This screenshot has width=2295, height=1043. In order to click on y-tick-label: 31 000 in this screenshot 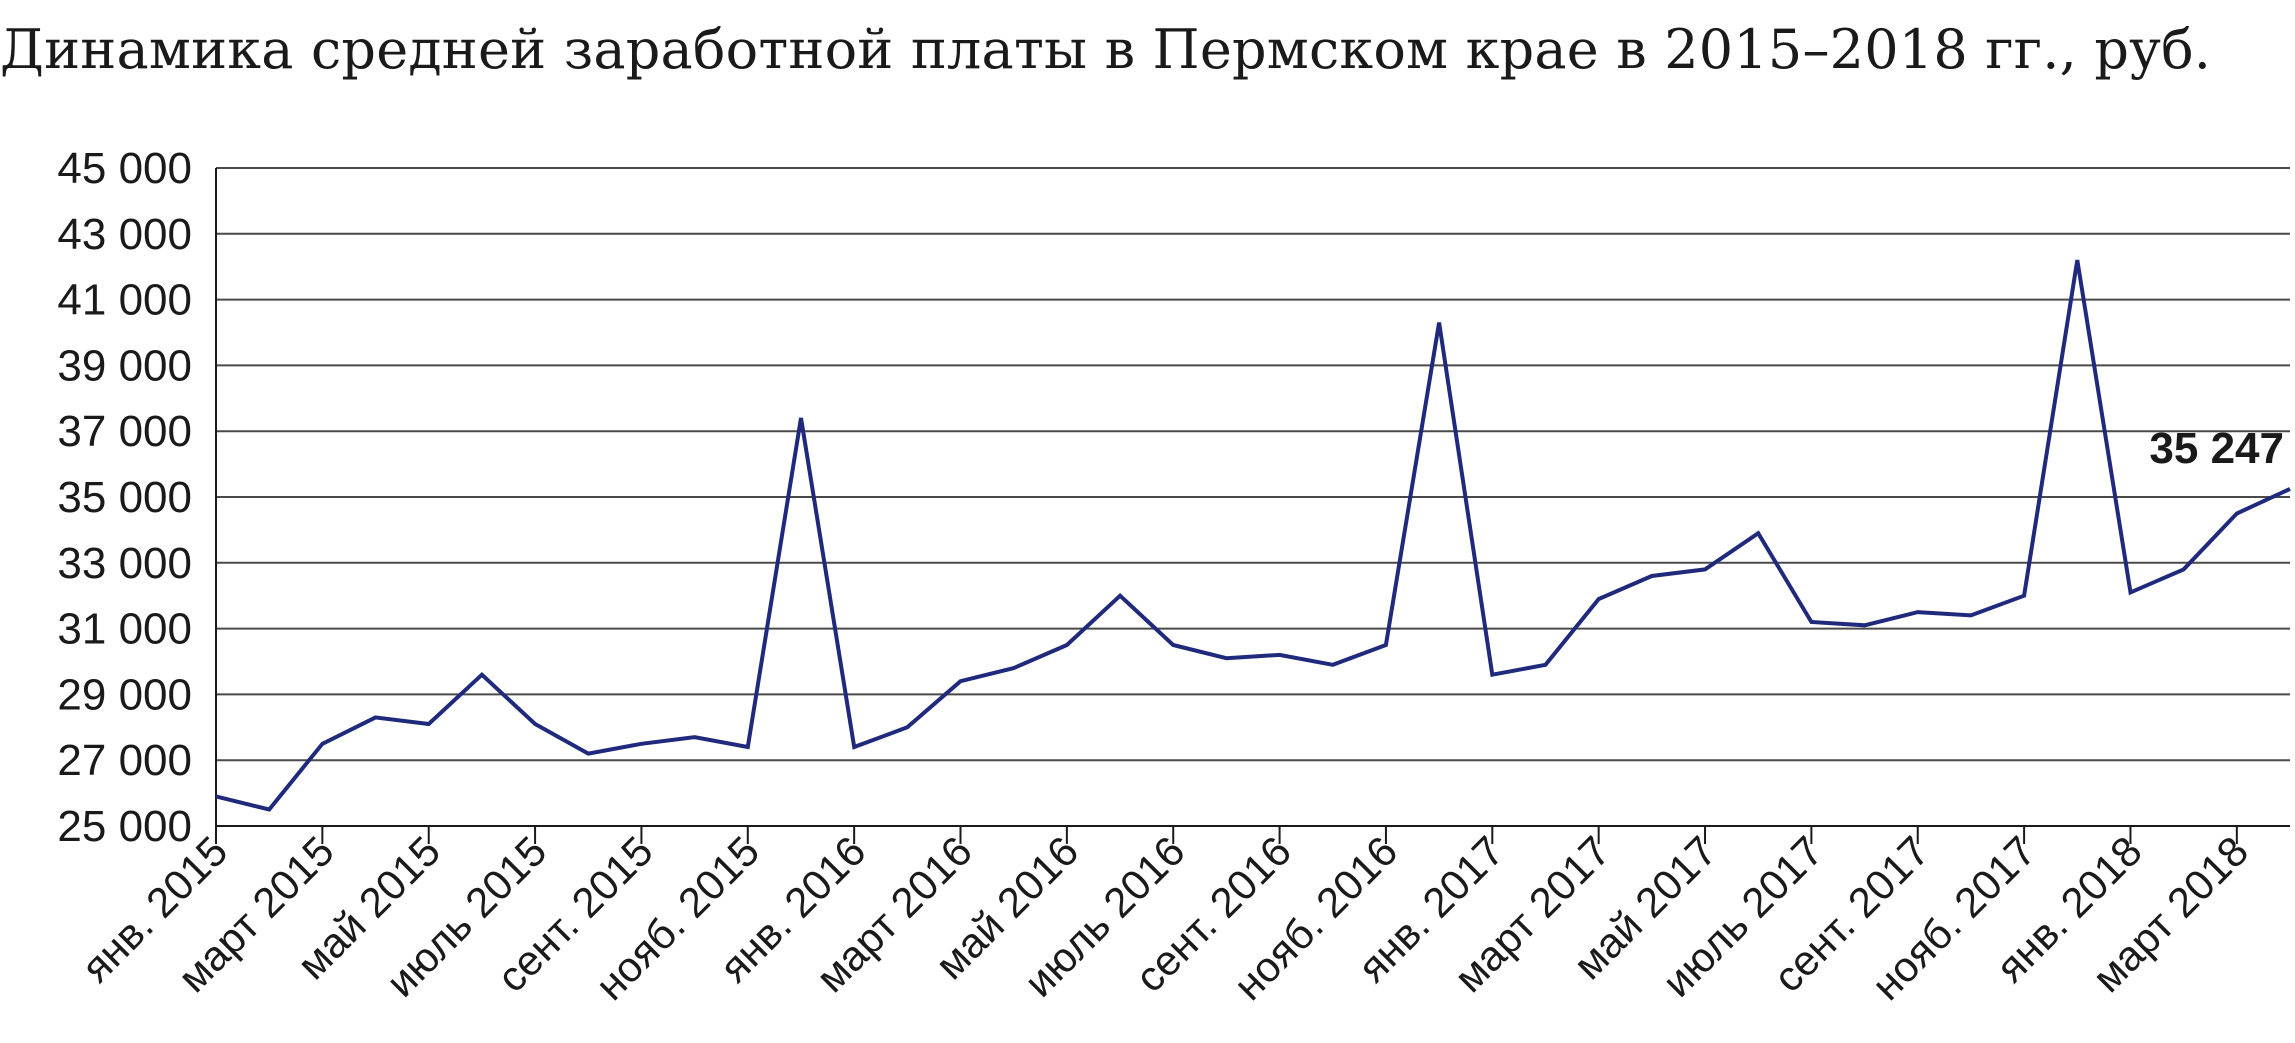, I will do `click(124, 629)`.